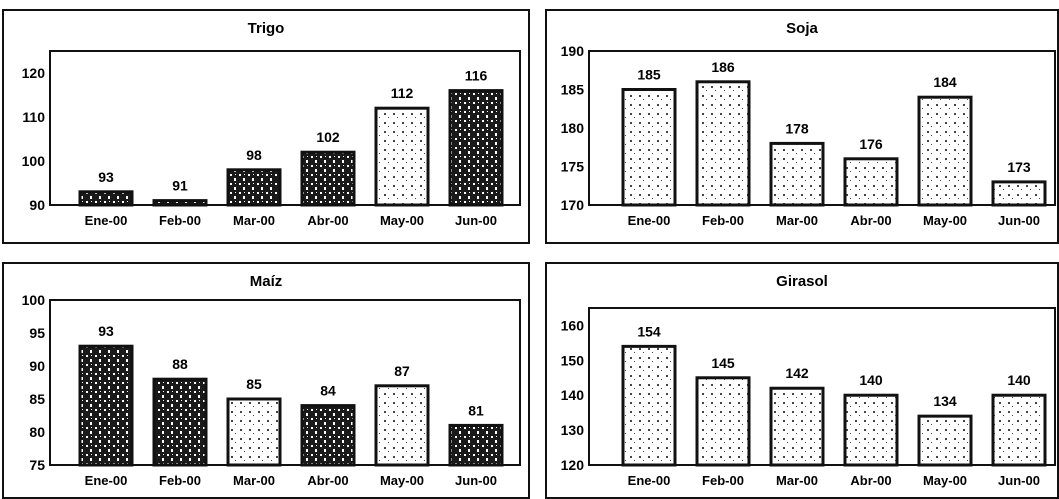  Describe the element at coordinates (180, 364) in the screenshot. I see `data-label: 88` at that location.